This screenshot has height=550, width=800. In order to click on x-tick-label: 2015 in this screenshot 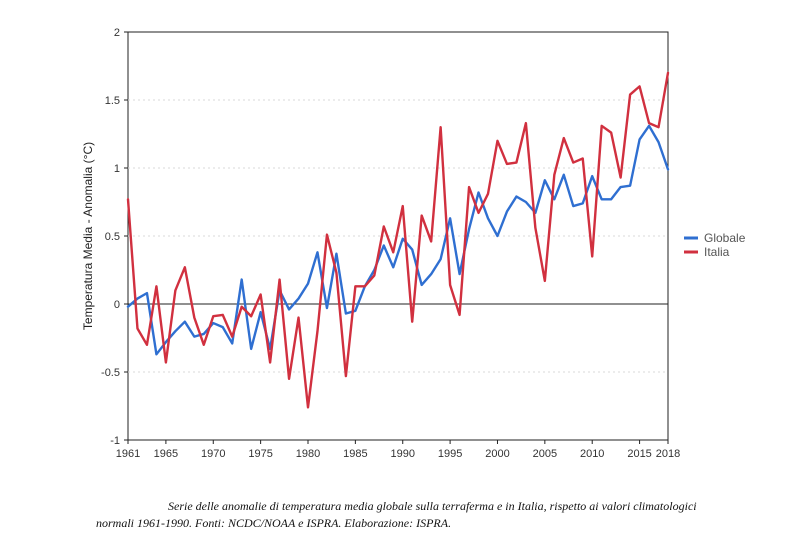, I will do `click(639, 454)`.